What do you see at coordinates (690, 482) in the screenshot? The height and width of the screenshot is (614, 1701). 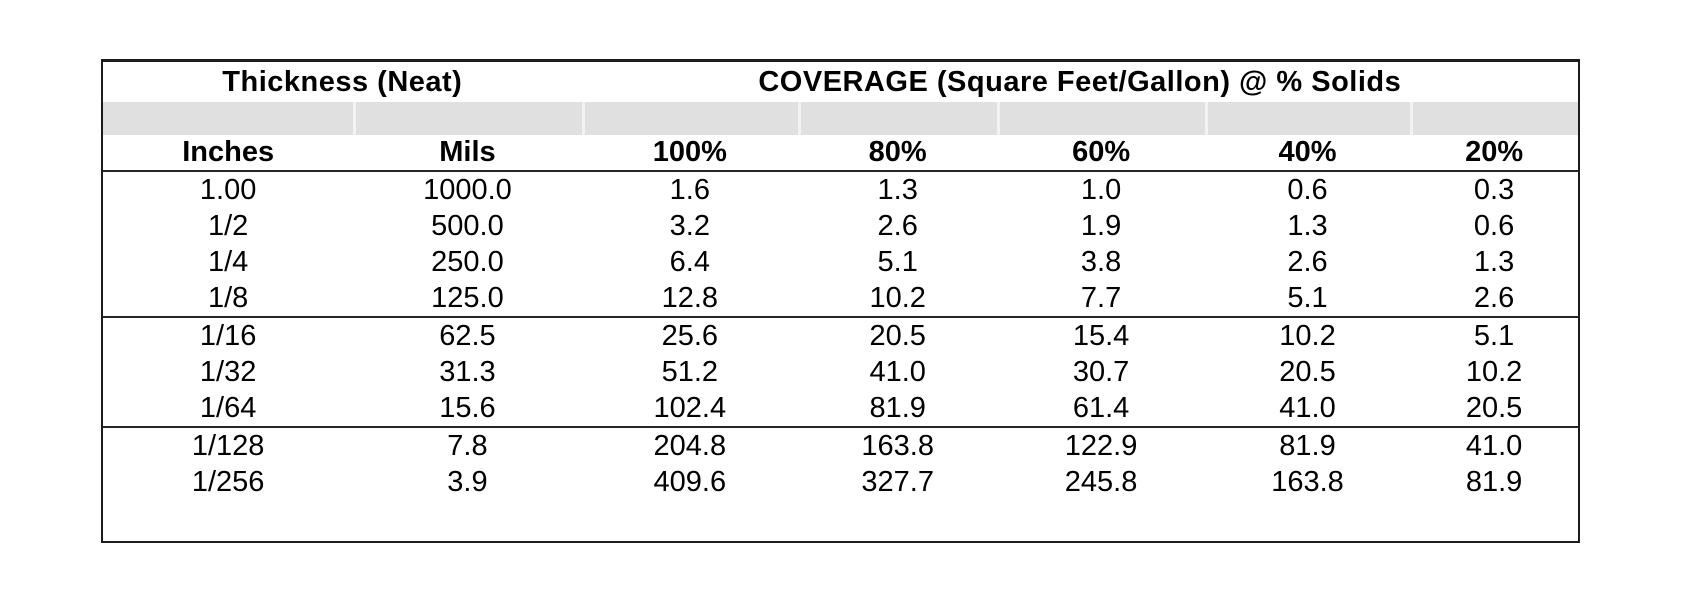 I see `table-cell: 409.6` at bounding box center [690, 482].